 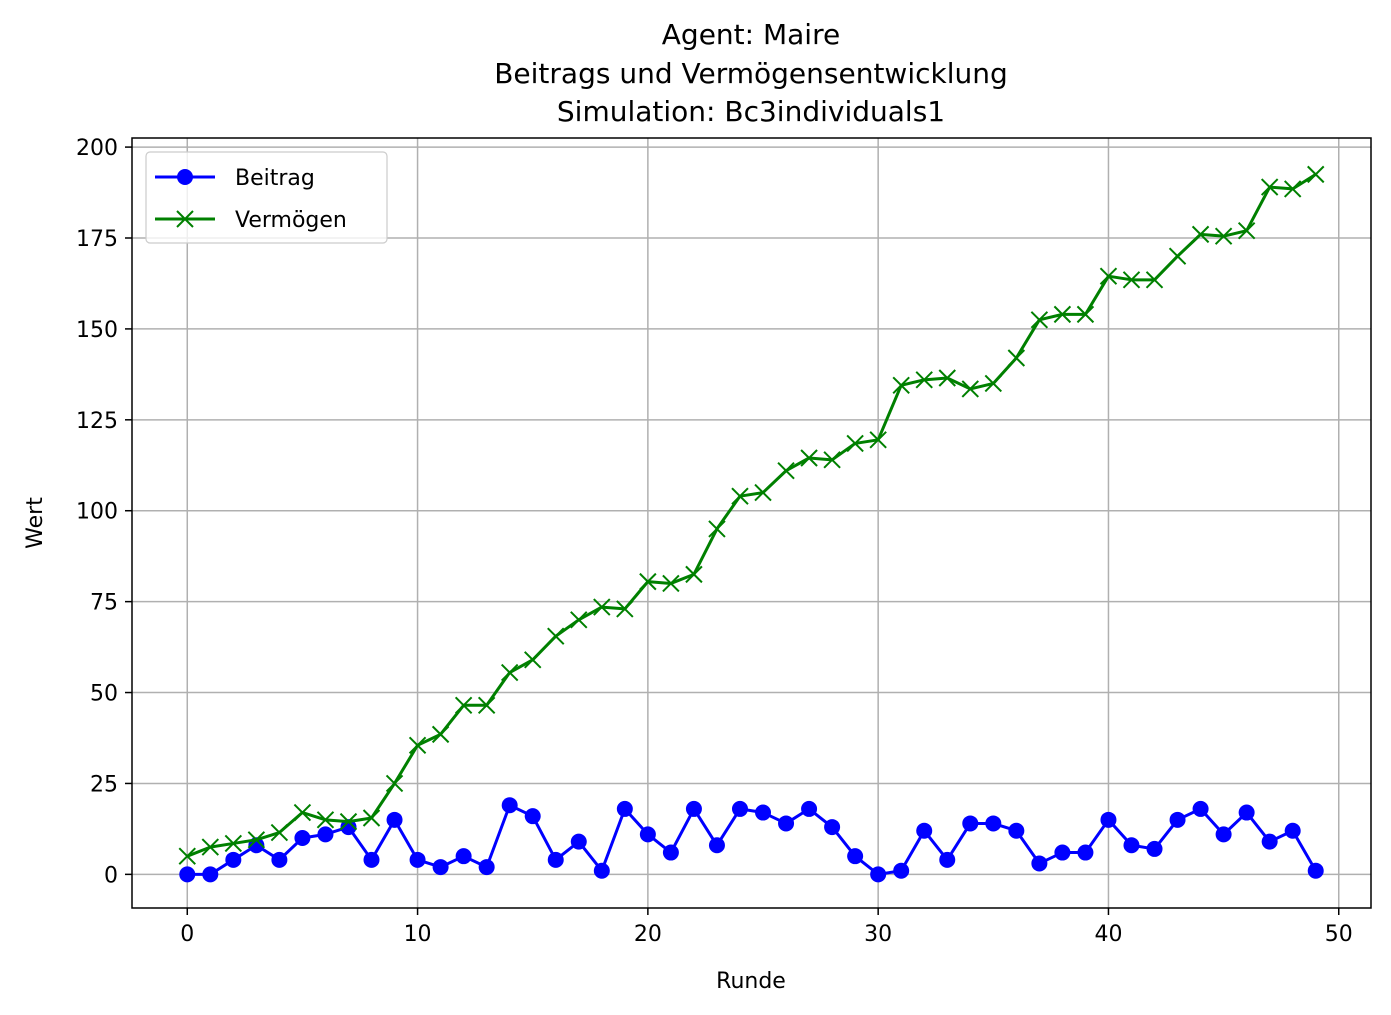 I want to click on x-axis-ticks: 0 10 20 30 40 50, so click(x=766, y=927).